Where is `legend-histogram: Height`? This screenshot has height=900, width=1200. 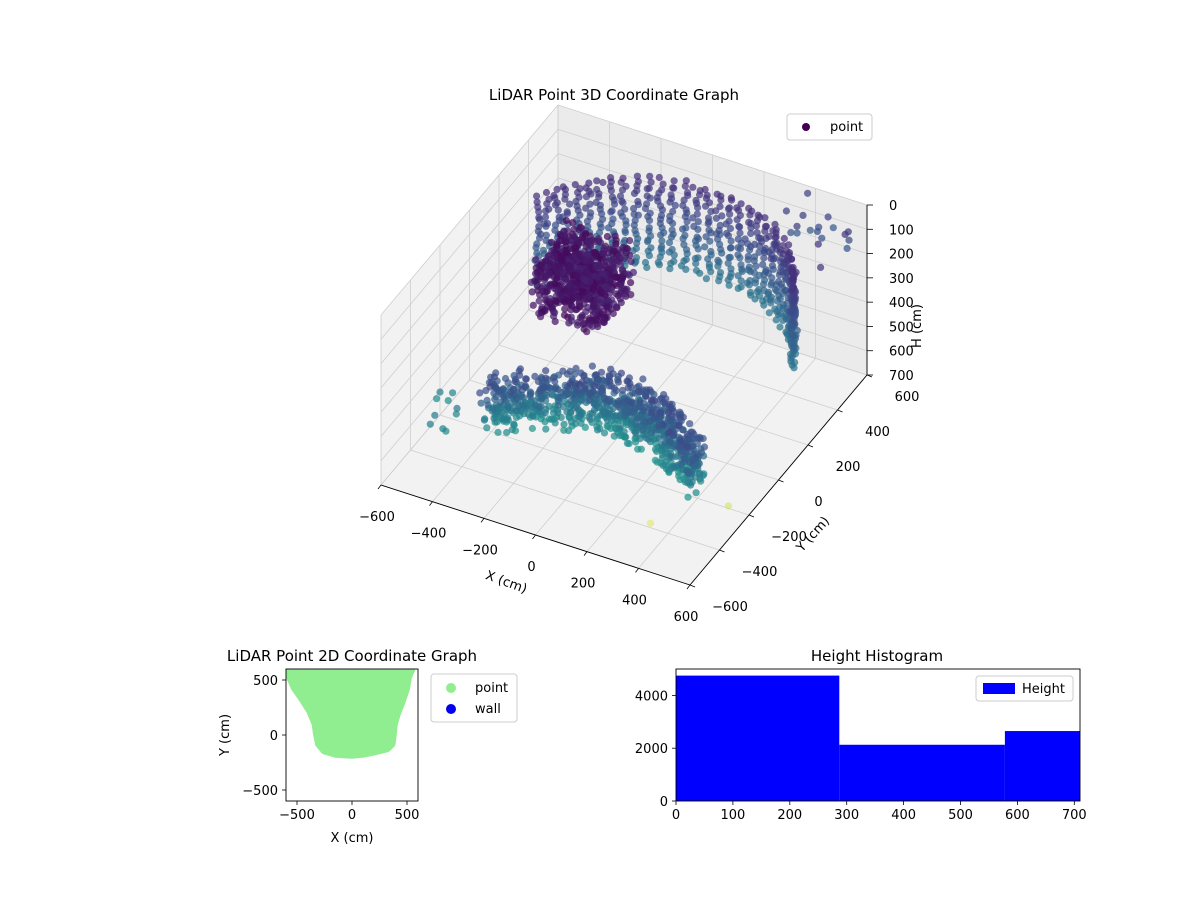 legend-histogram: Height is located at coordinates (1024, 688).